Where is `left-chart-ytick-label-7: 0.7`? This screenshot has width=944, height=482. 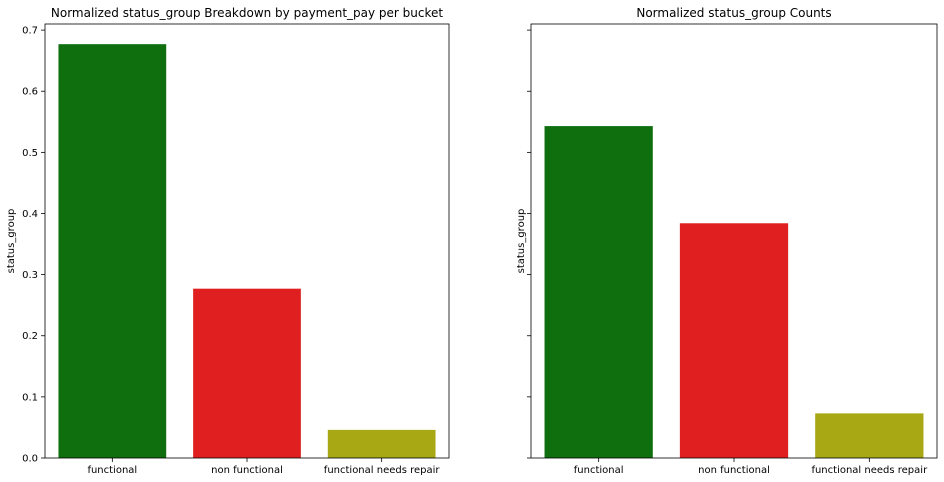 left-chart-ytick-label-7: 0.7 is located at coordinates (30, 31).